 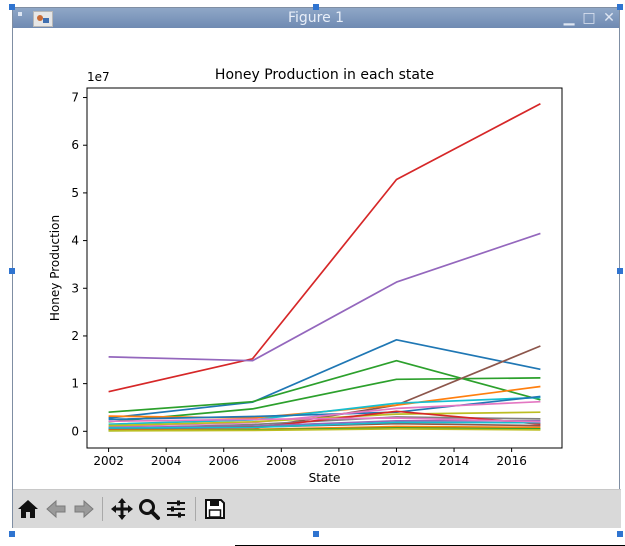 What do you see at coordinates (75, 384) in the screenshot?
I see `y-tick-label: 1` at bounding box center [75, 384].